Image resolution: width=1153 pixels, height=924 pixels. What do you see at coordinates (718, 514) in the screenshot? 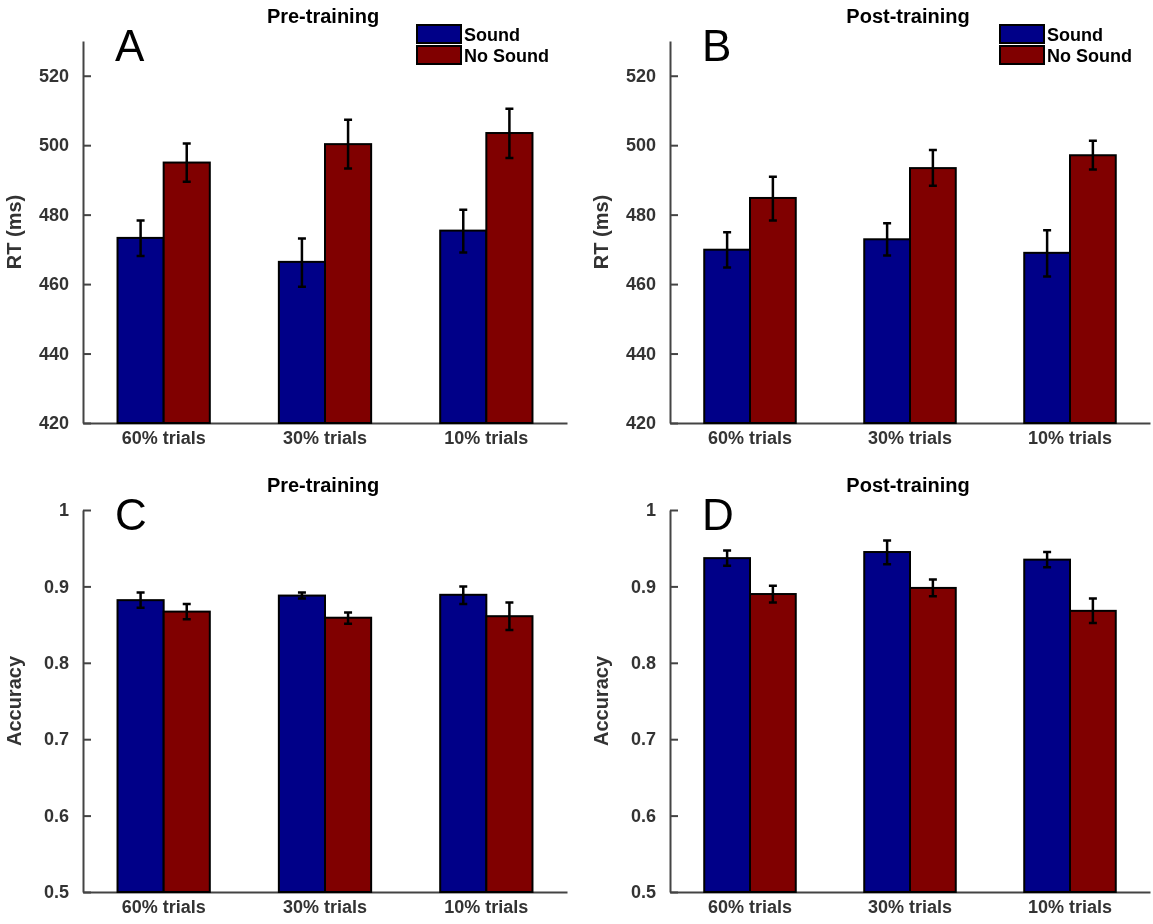
I see `annotation: D` at bounding box center [718, 514].